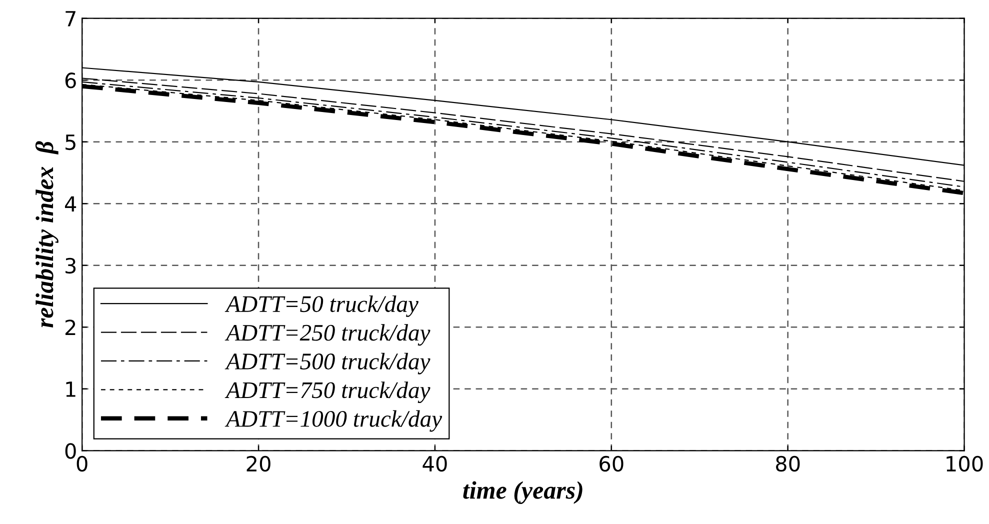 This screenshot has height=524, width=989. I want to click on x-tick-label: 80, so click(788, 464).